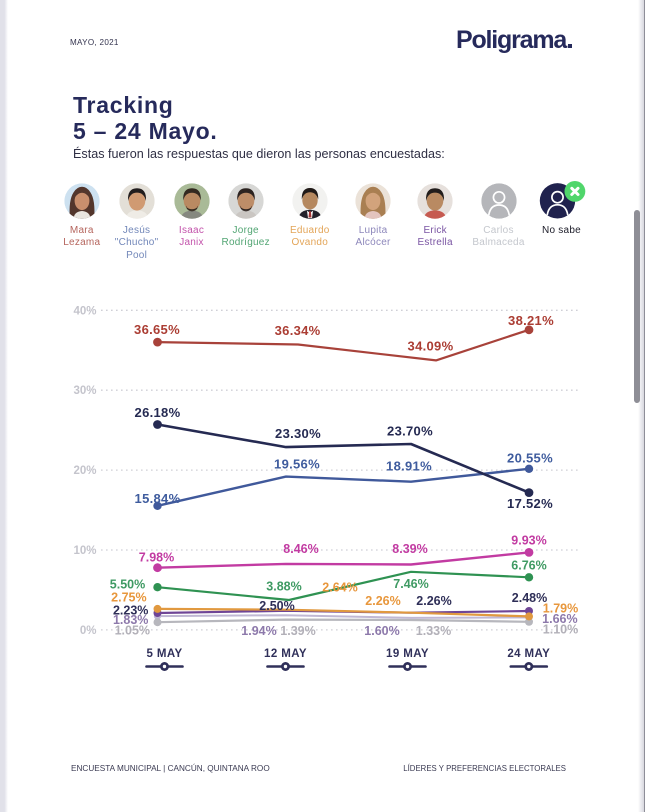  What do you see at coordinates (130, 620) in the screenshot?
I see `svg-text: 1.83%` at bounding box center [130, 620].